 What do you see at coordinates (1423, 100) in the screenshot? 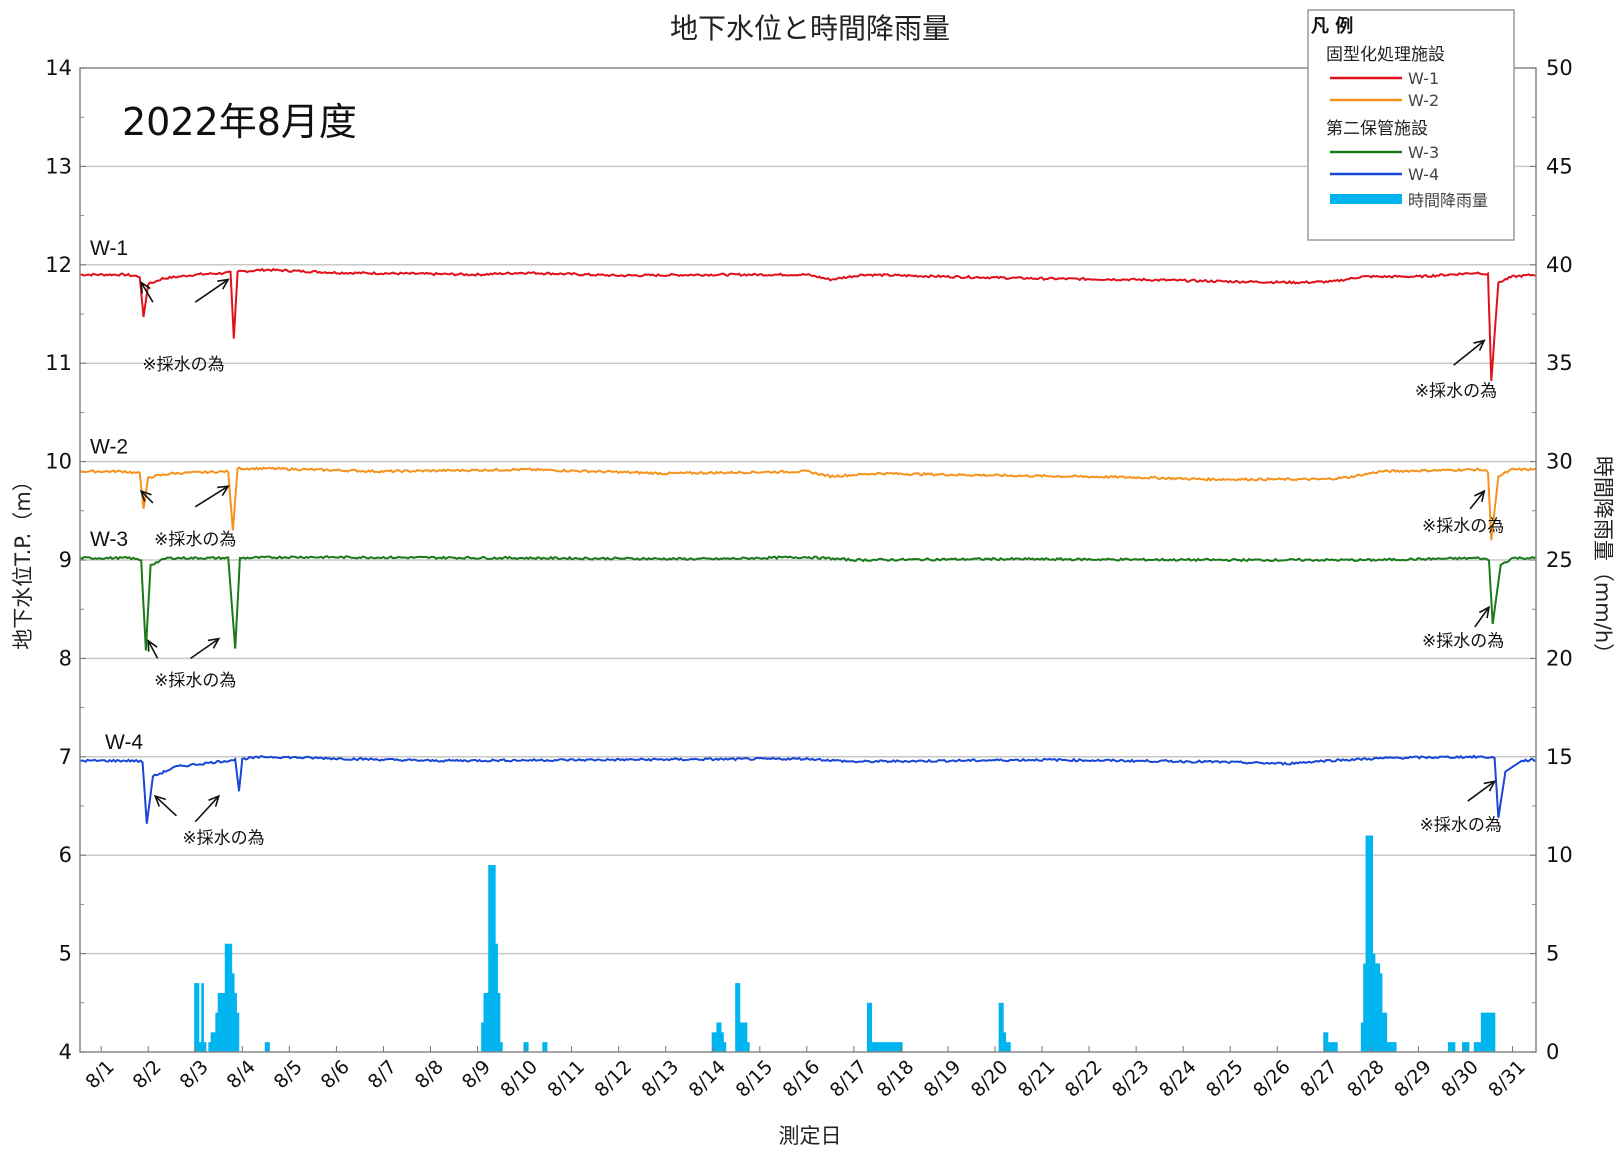
I see `legend-item-label: W-2` at bounding box center [1423, 100].